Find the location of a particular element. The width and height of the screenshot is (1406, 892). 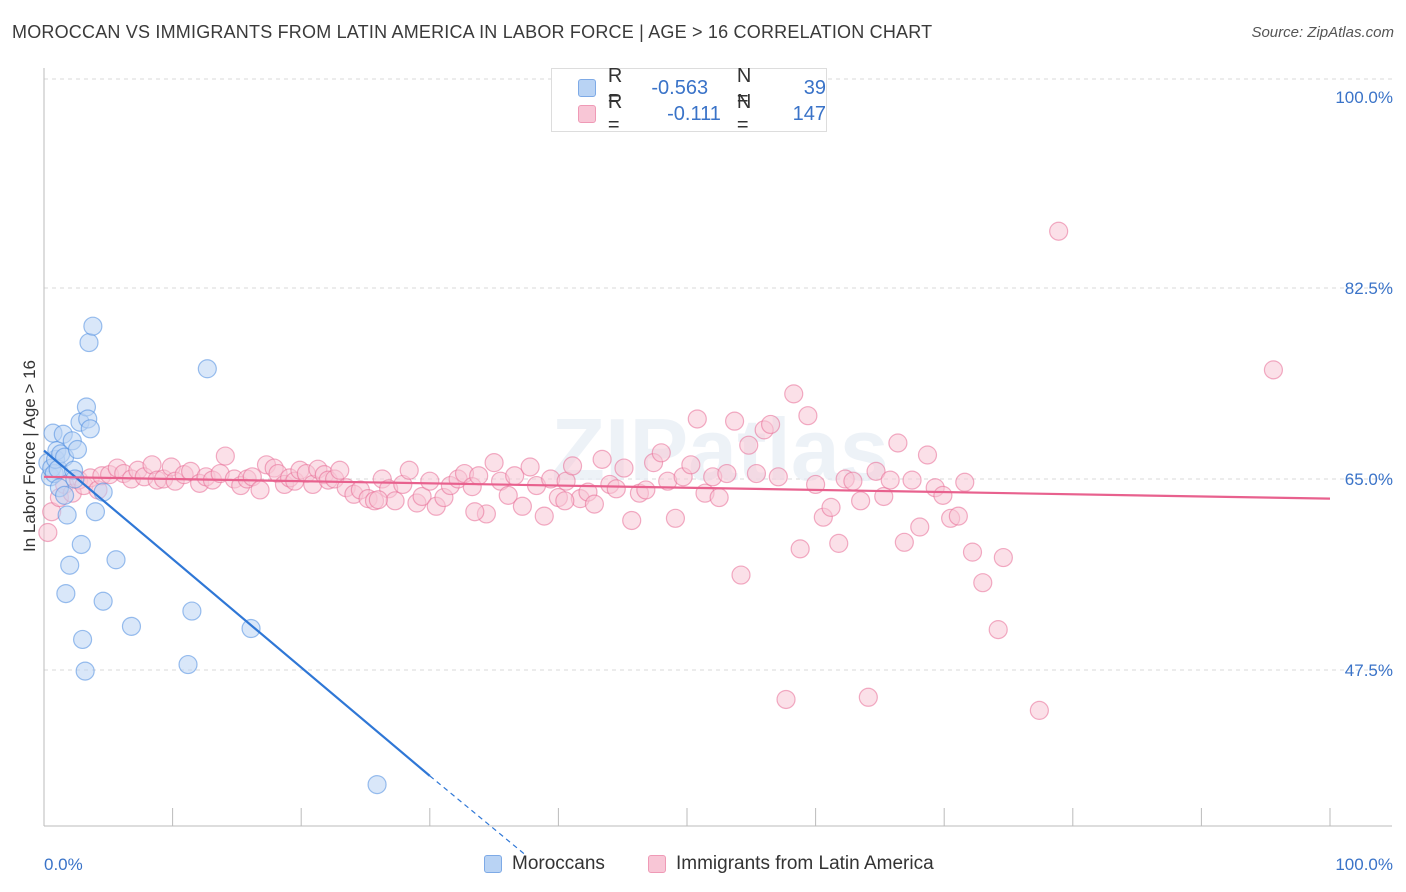

r-value: -0.111 is located at coordinates (694, 113).